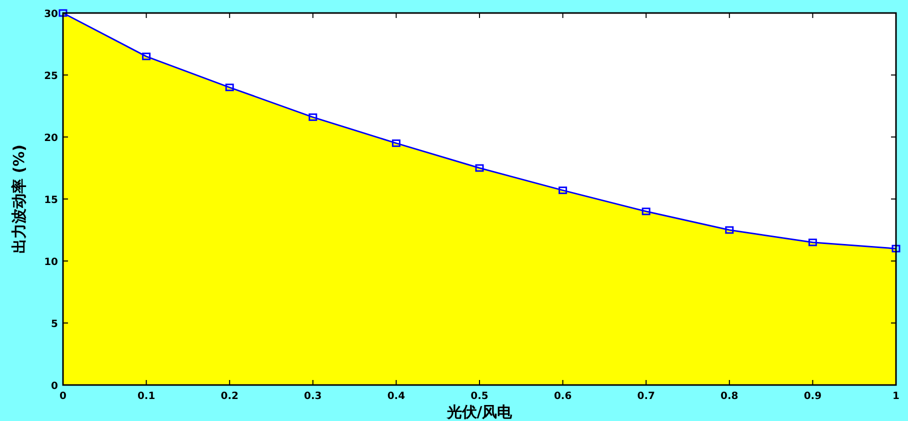 This screenshot has height=421, width=908. What do you see at coordinates (54, 324) in the screenshot?
I see `y-tick-label: 5` at bounding box center [54, 324].